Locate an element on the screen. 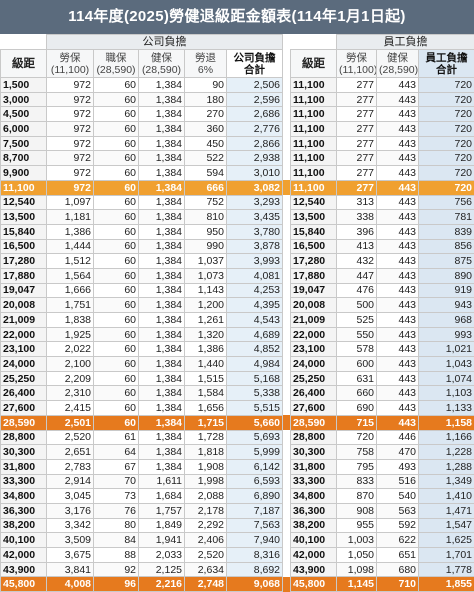  table-cell: 338 is located at coordinates (357, 217).